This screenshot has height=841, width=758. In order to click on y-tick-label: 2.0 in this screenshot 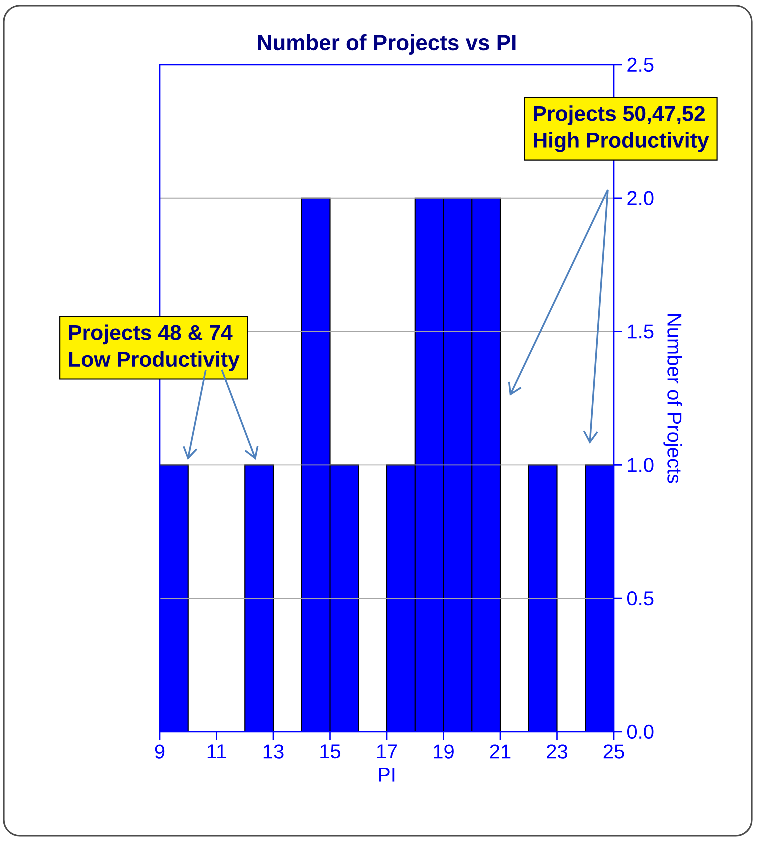, I will do `click(641, 198)`.